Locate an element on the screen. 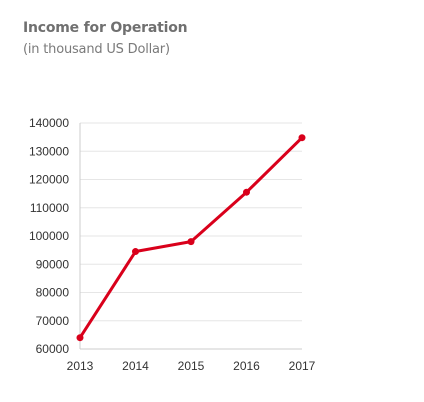 This screenshot has width=424, height=402. chart-subtitle: (in thousand US Dollar) is located at coordinates (96, 49).